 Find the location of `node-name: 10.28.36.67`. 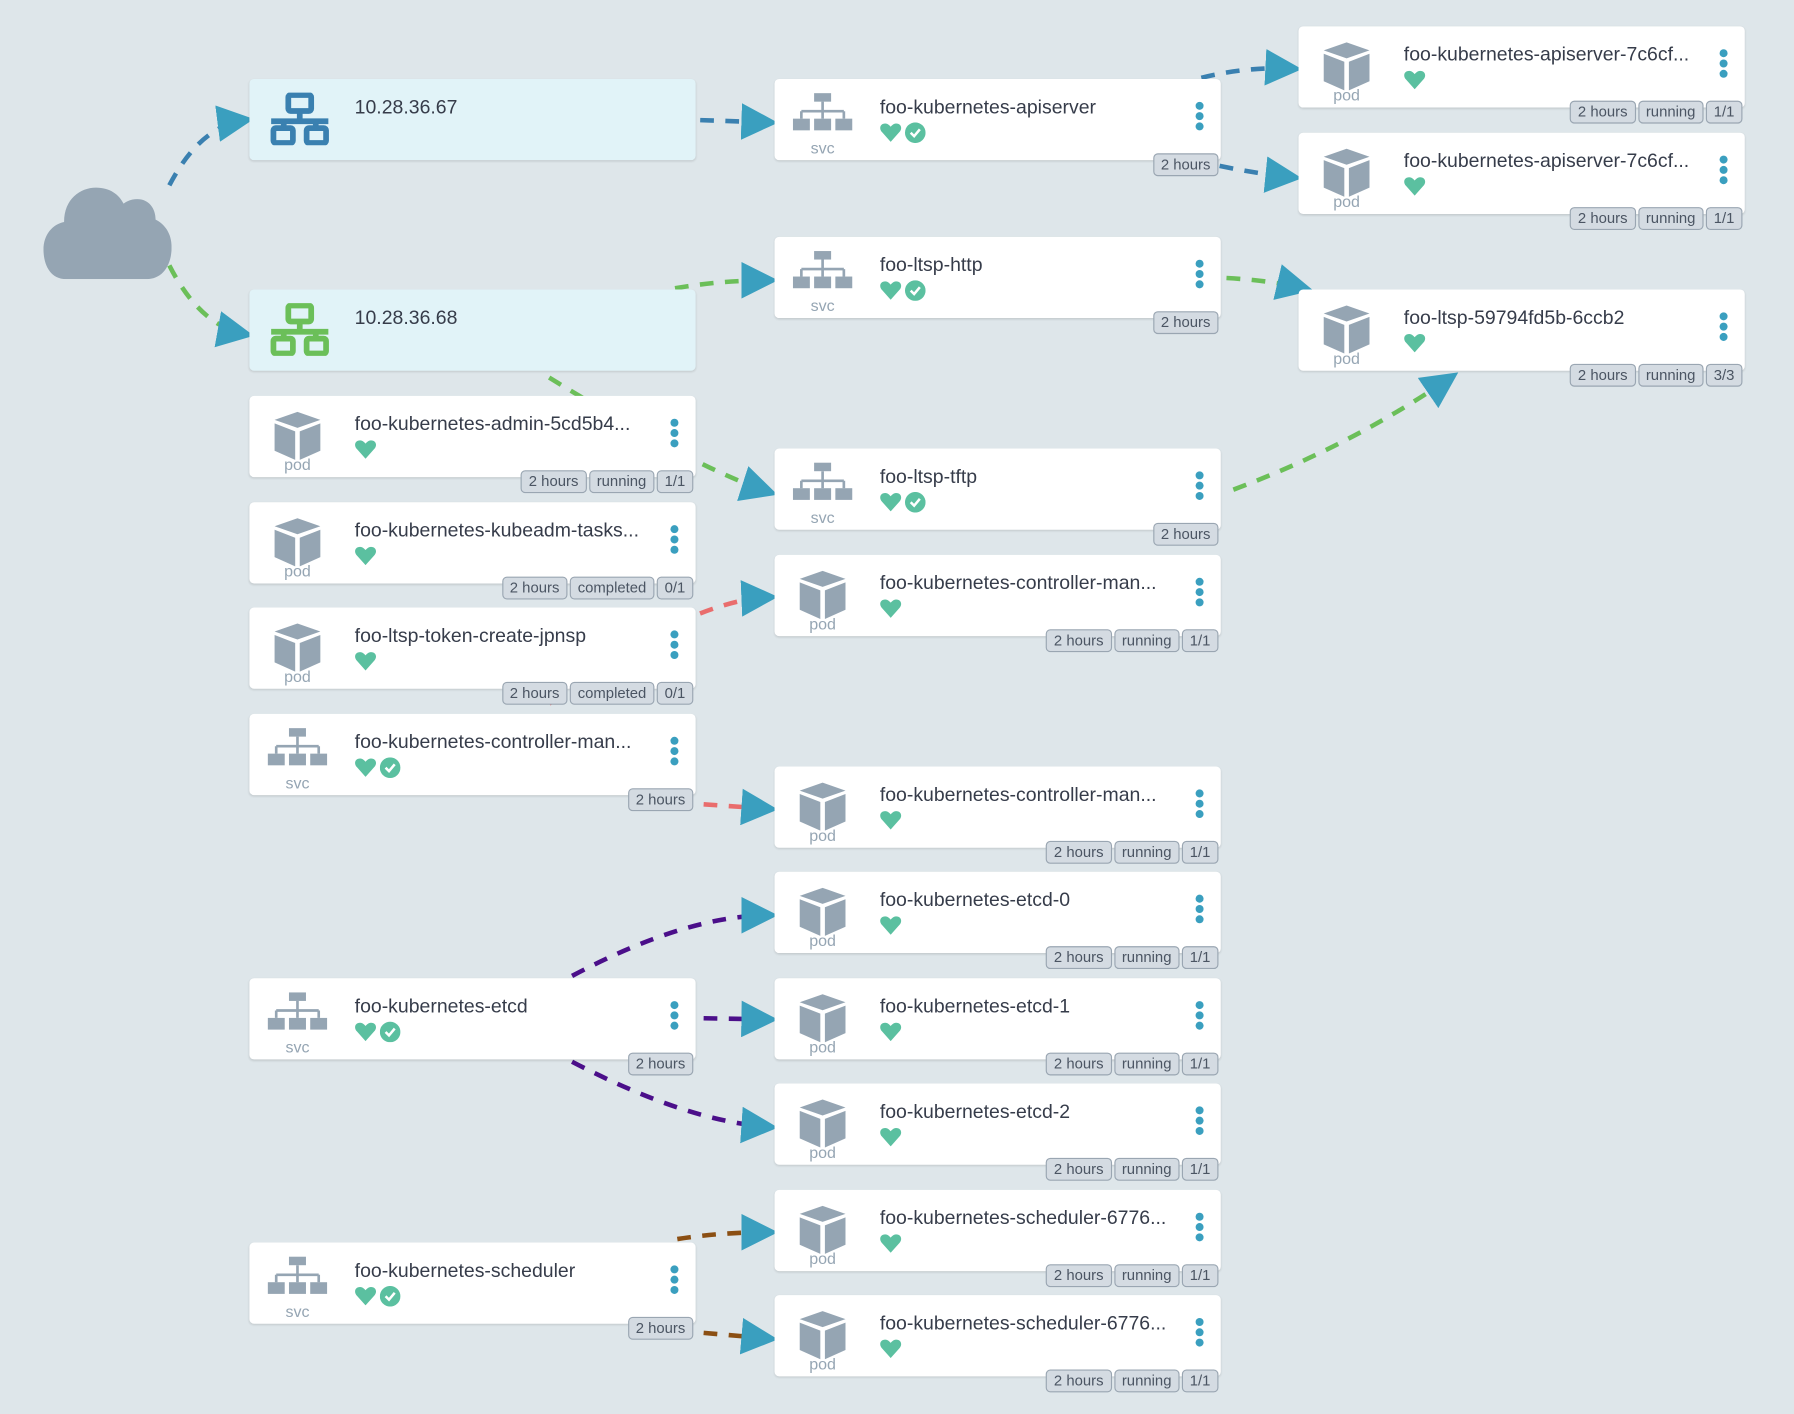

node-name: 10.28.36.67 is located at coordinates (406, 107).